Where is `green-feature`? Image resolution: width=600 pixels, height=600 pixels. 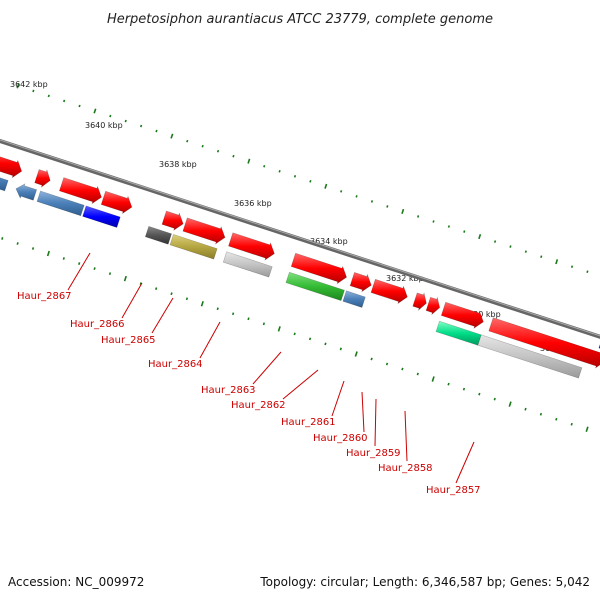
green-feature is located at coordinates (315, 286).